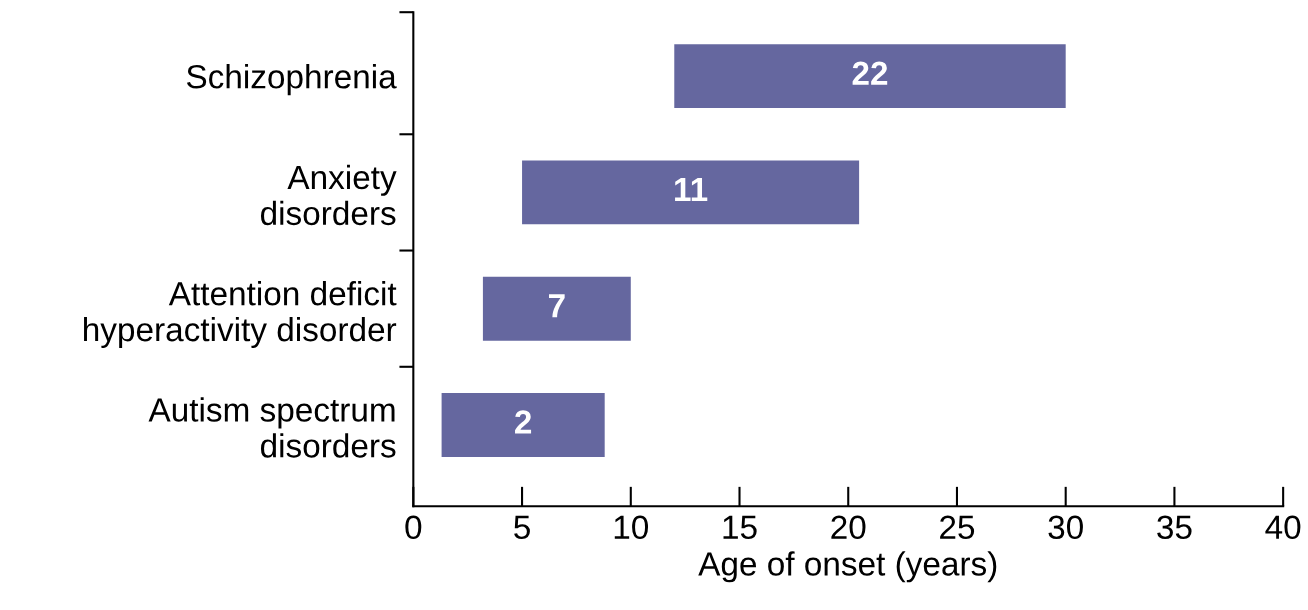 Image resolution: width=1308 pixels, height=610 pixels. I want to click on x-tick-label: 5, so click(522, 527).